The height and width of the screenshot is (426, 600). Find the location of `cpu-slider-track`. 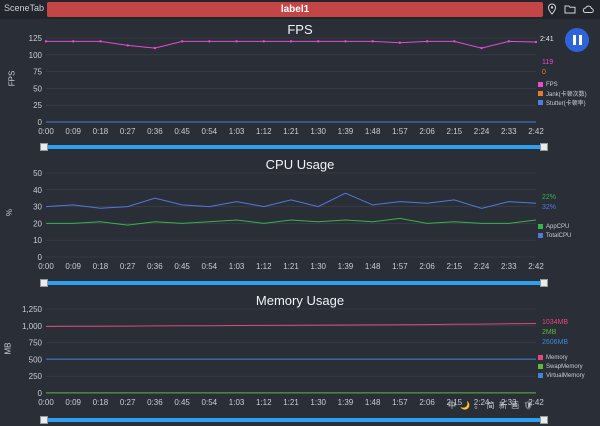

cpu-slider-track is located at coordinates (294, 283).